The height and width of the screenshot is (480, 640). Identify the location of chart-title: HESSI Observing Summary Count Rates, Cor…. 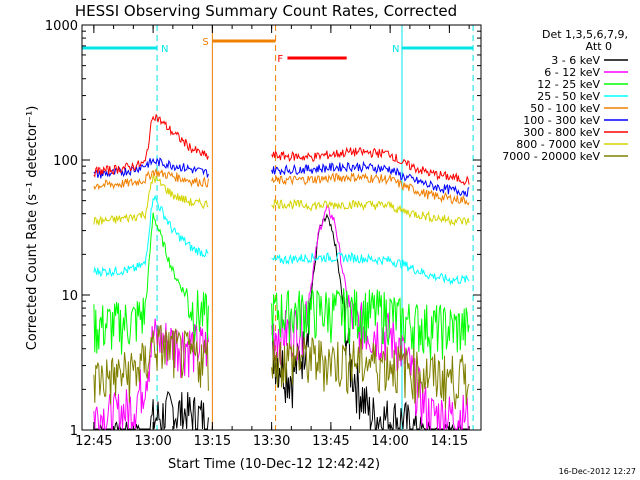
(266, 11).